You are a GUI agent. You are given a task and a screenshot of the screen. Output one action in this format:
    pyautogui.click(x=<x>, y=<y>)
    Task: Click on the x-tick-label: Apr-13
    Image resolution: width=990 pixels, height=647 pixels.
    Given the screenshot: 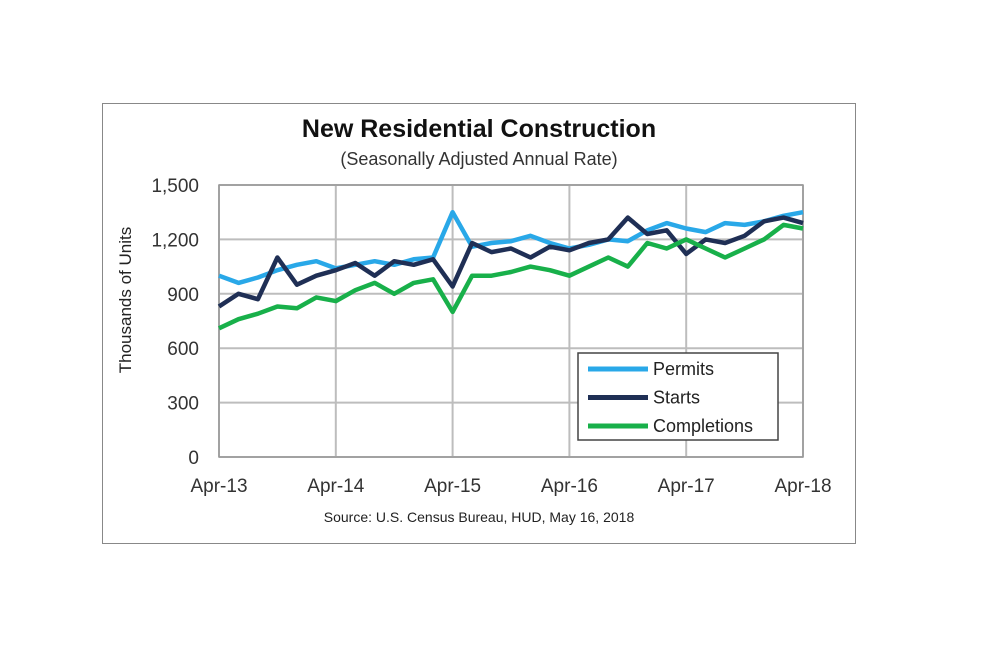 What is the action you would take?
    pyautogui.click(x=218, y=486)
    